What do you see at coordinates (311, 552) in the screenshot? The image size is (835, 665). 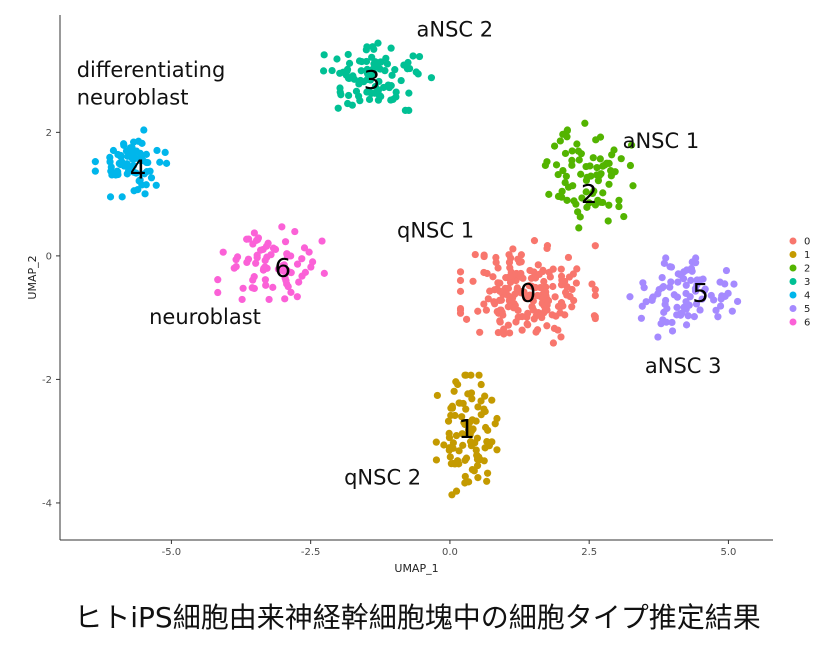 I see `x-tick-label: -2.5` at bounding box center [311, 552].